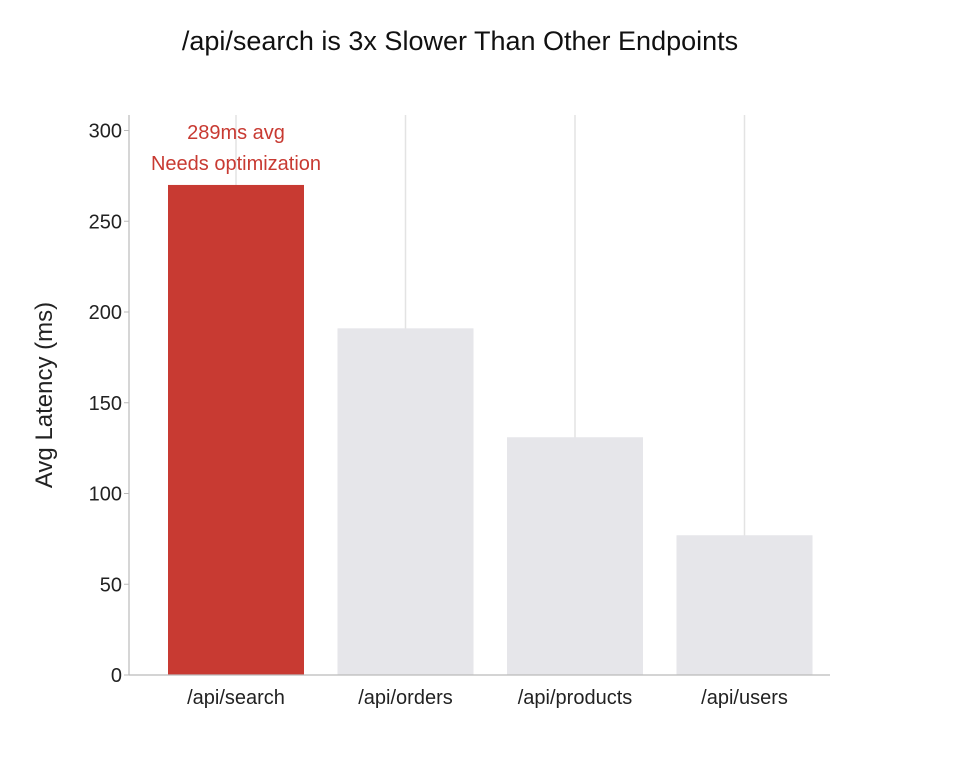 This screenshot has height=774, width=956. Describe the element at coordinates (236, 164) in the screenshot. I see `annotation-line: Needs optimization` at that location.